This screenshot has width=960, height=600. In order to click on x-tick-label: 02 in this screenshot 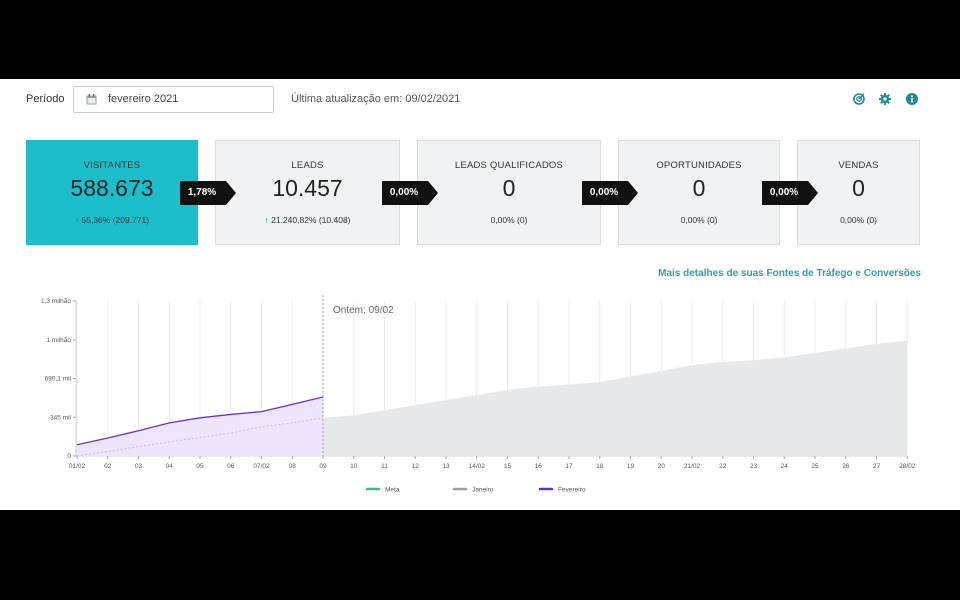, I will do `click(108, 466)`.